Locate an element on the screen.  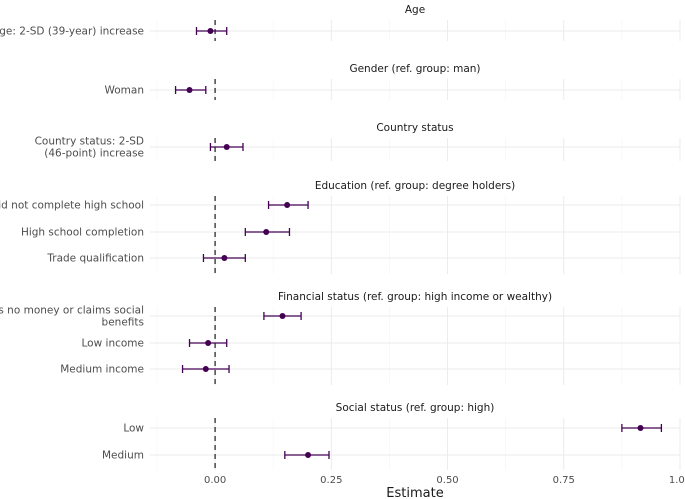
row-label: Low is located at coordinates (133, 429).